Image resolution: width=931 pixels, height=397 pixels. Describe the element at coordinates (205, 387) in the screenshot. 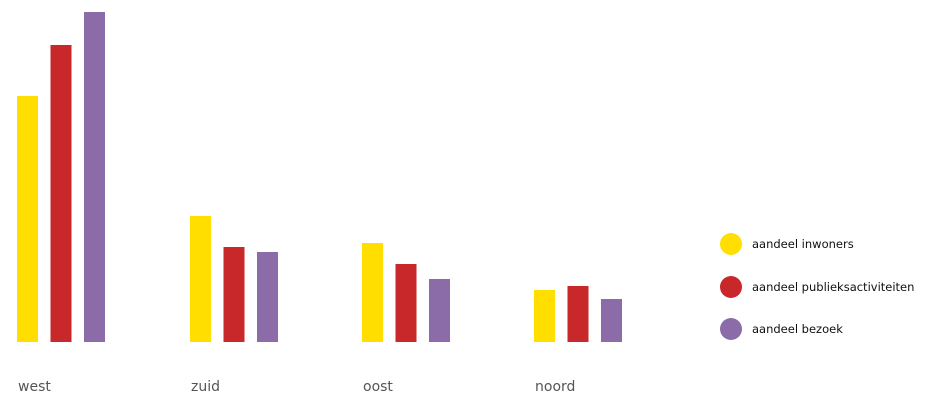

I see `category-label-zuid: zuid` at that location.